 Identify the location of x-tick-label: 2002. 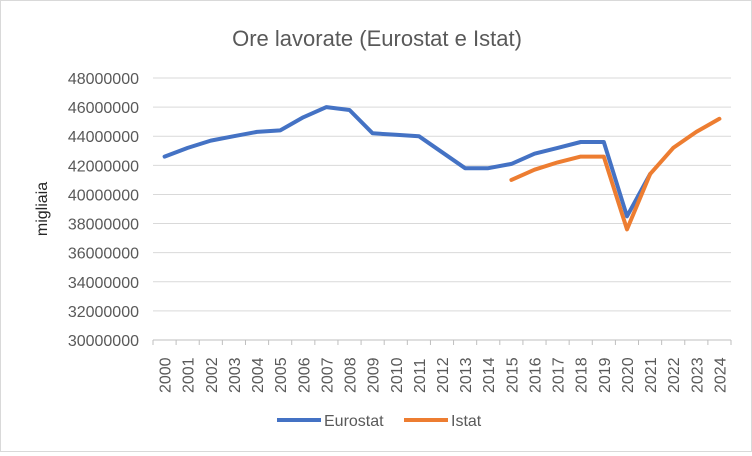
(212, 375).